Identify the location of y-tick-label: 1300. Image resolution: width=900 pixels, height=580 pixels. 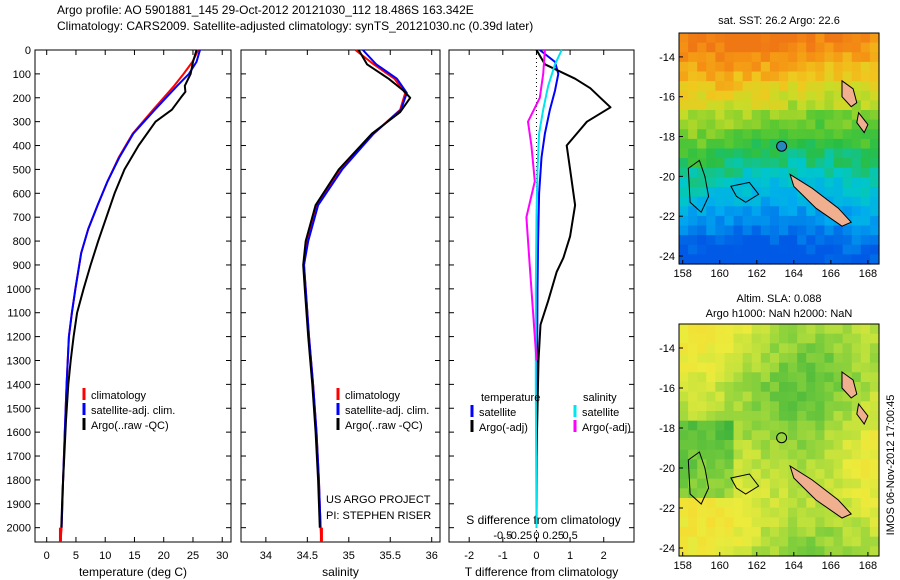
(19, 361).